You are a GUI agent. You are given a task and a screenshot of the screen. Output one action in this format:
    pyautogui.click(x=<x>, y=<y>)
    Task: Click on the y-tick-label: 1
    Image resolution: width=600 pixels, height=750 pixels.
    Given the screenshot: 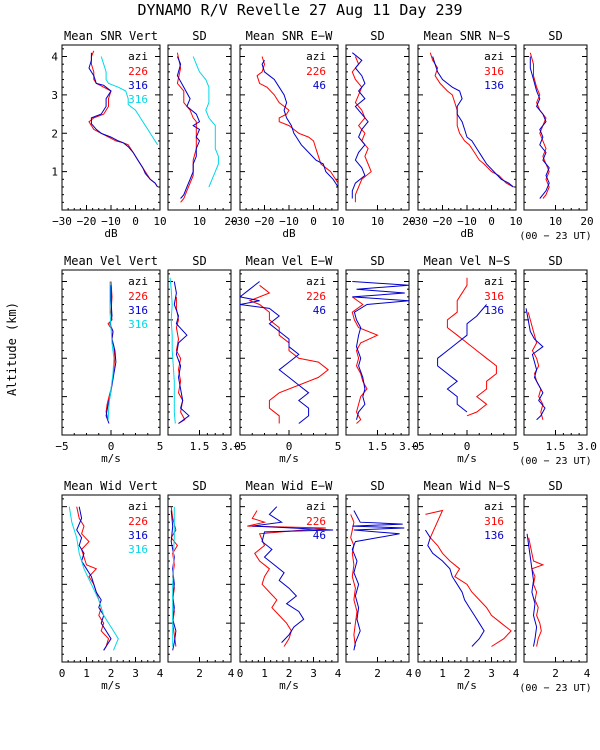 What is the action you would take?
    pyautogui.click(x=54, y=172)
    